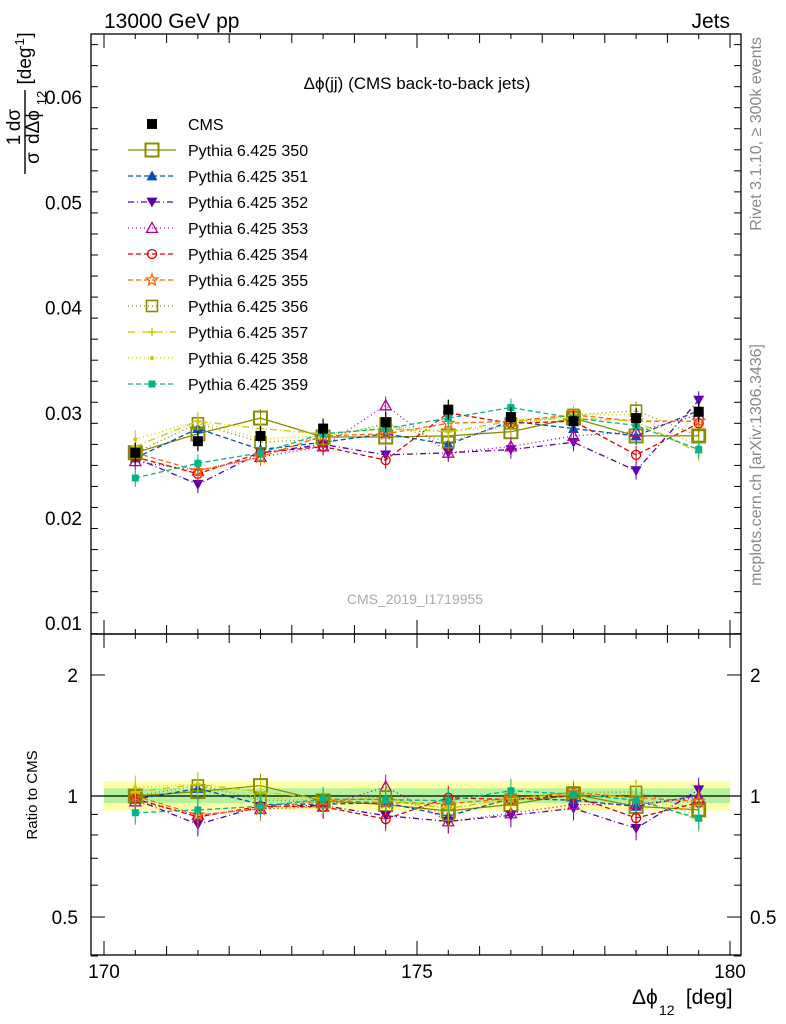  I want to click on legend-entry: Pythia 6.425 350, so click(218, 151).